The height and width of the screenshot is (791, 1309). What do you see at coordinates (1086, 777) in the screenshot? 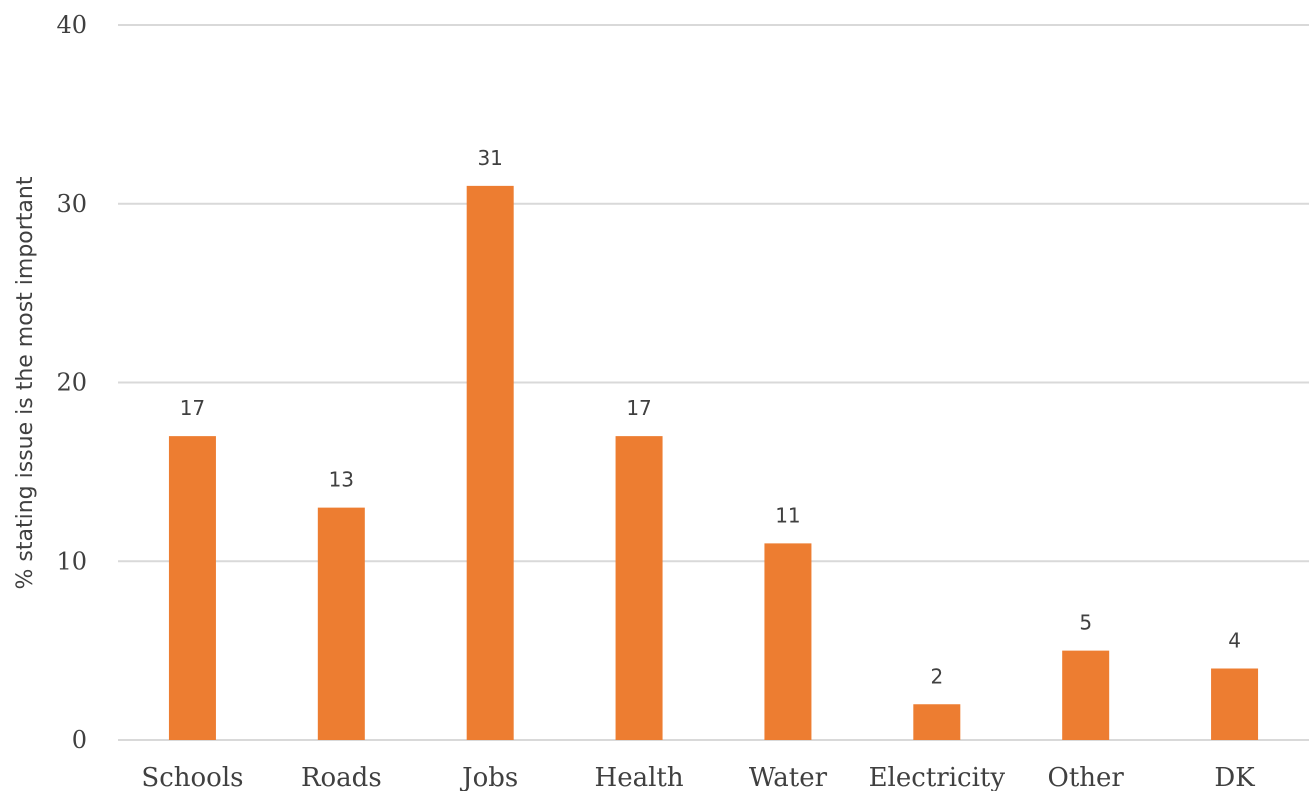
I see `x-tick-label-other: Other` at bounding box center [1086, 777].